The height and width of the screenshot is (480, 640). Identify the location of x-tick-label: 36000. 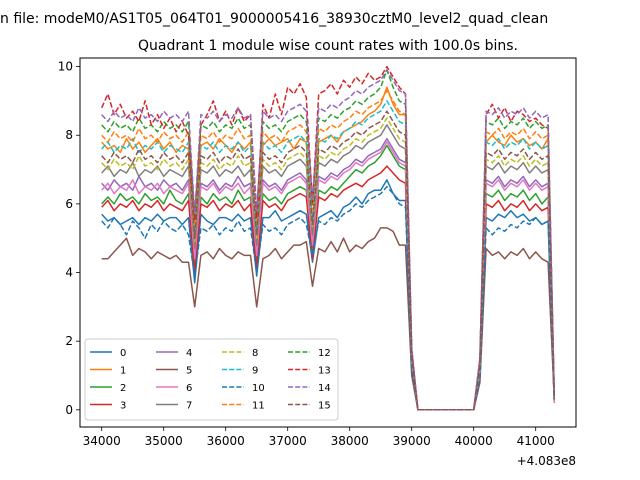
(226, 441).